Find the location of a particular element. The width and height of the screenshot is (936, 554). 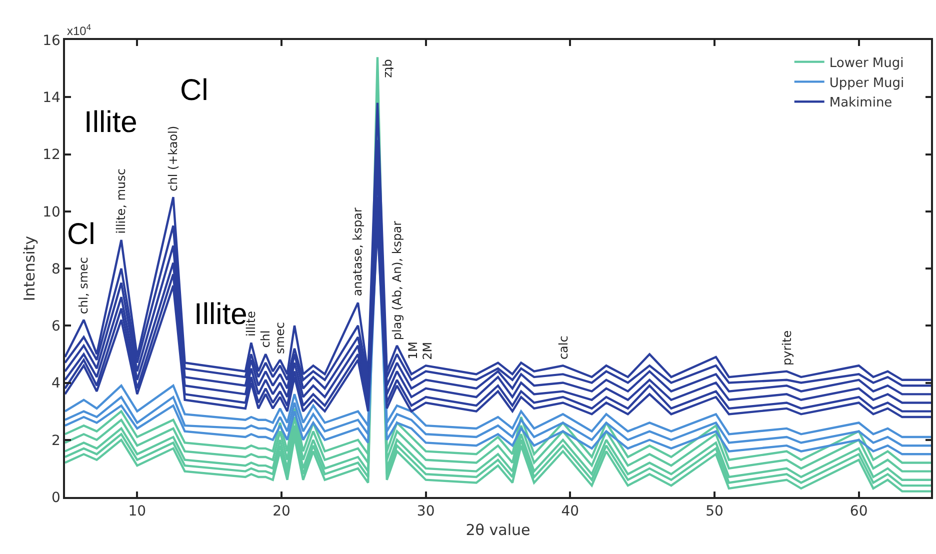

x-axis-title: 2θ value is located at coordinates (498, 530).